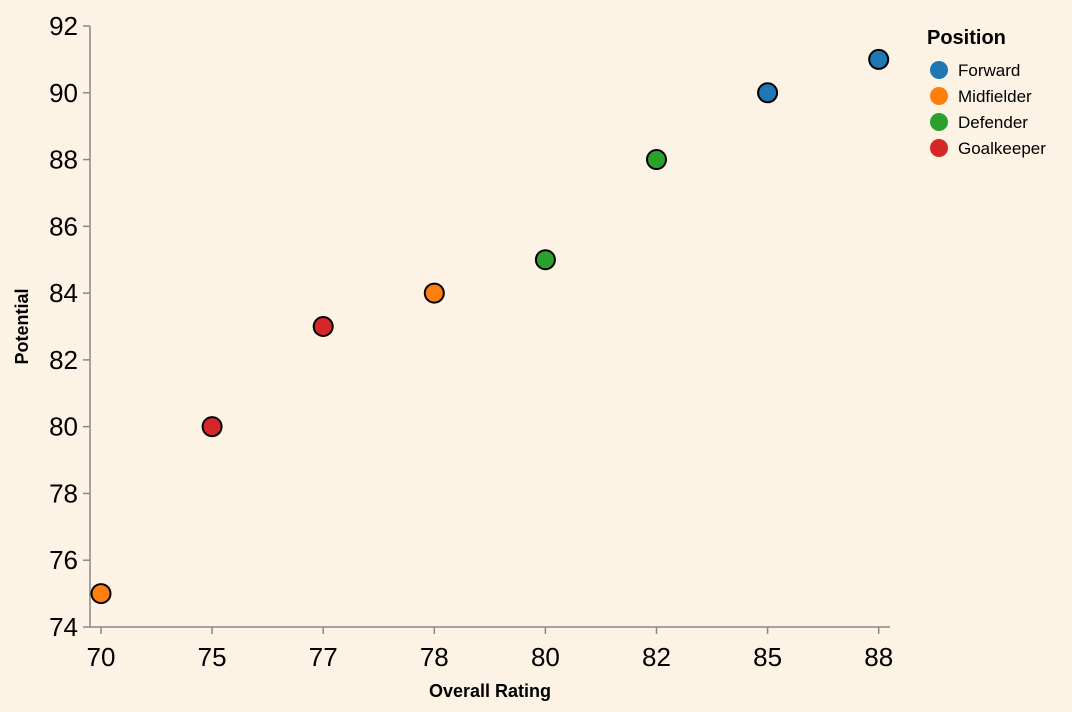  I want to click on y-tick-label: 82, so click(63, 360).